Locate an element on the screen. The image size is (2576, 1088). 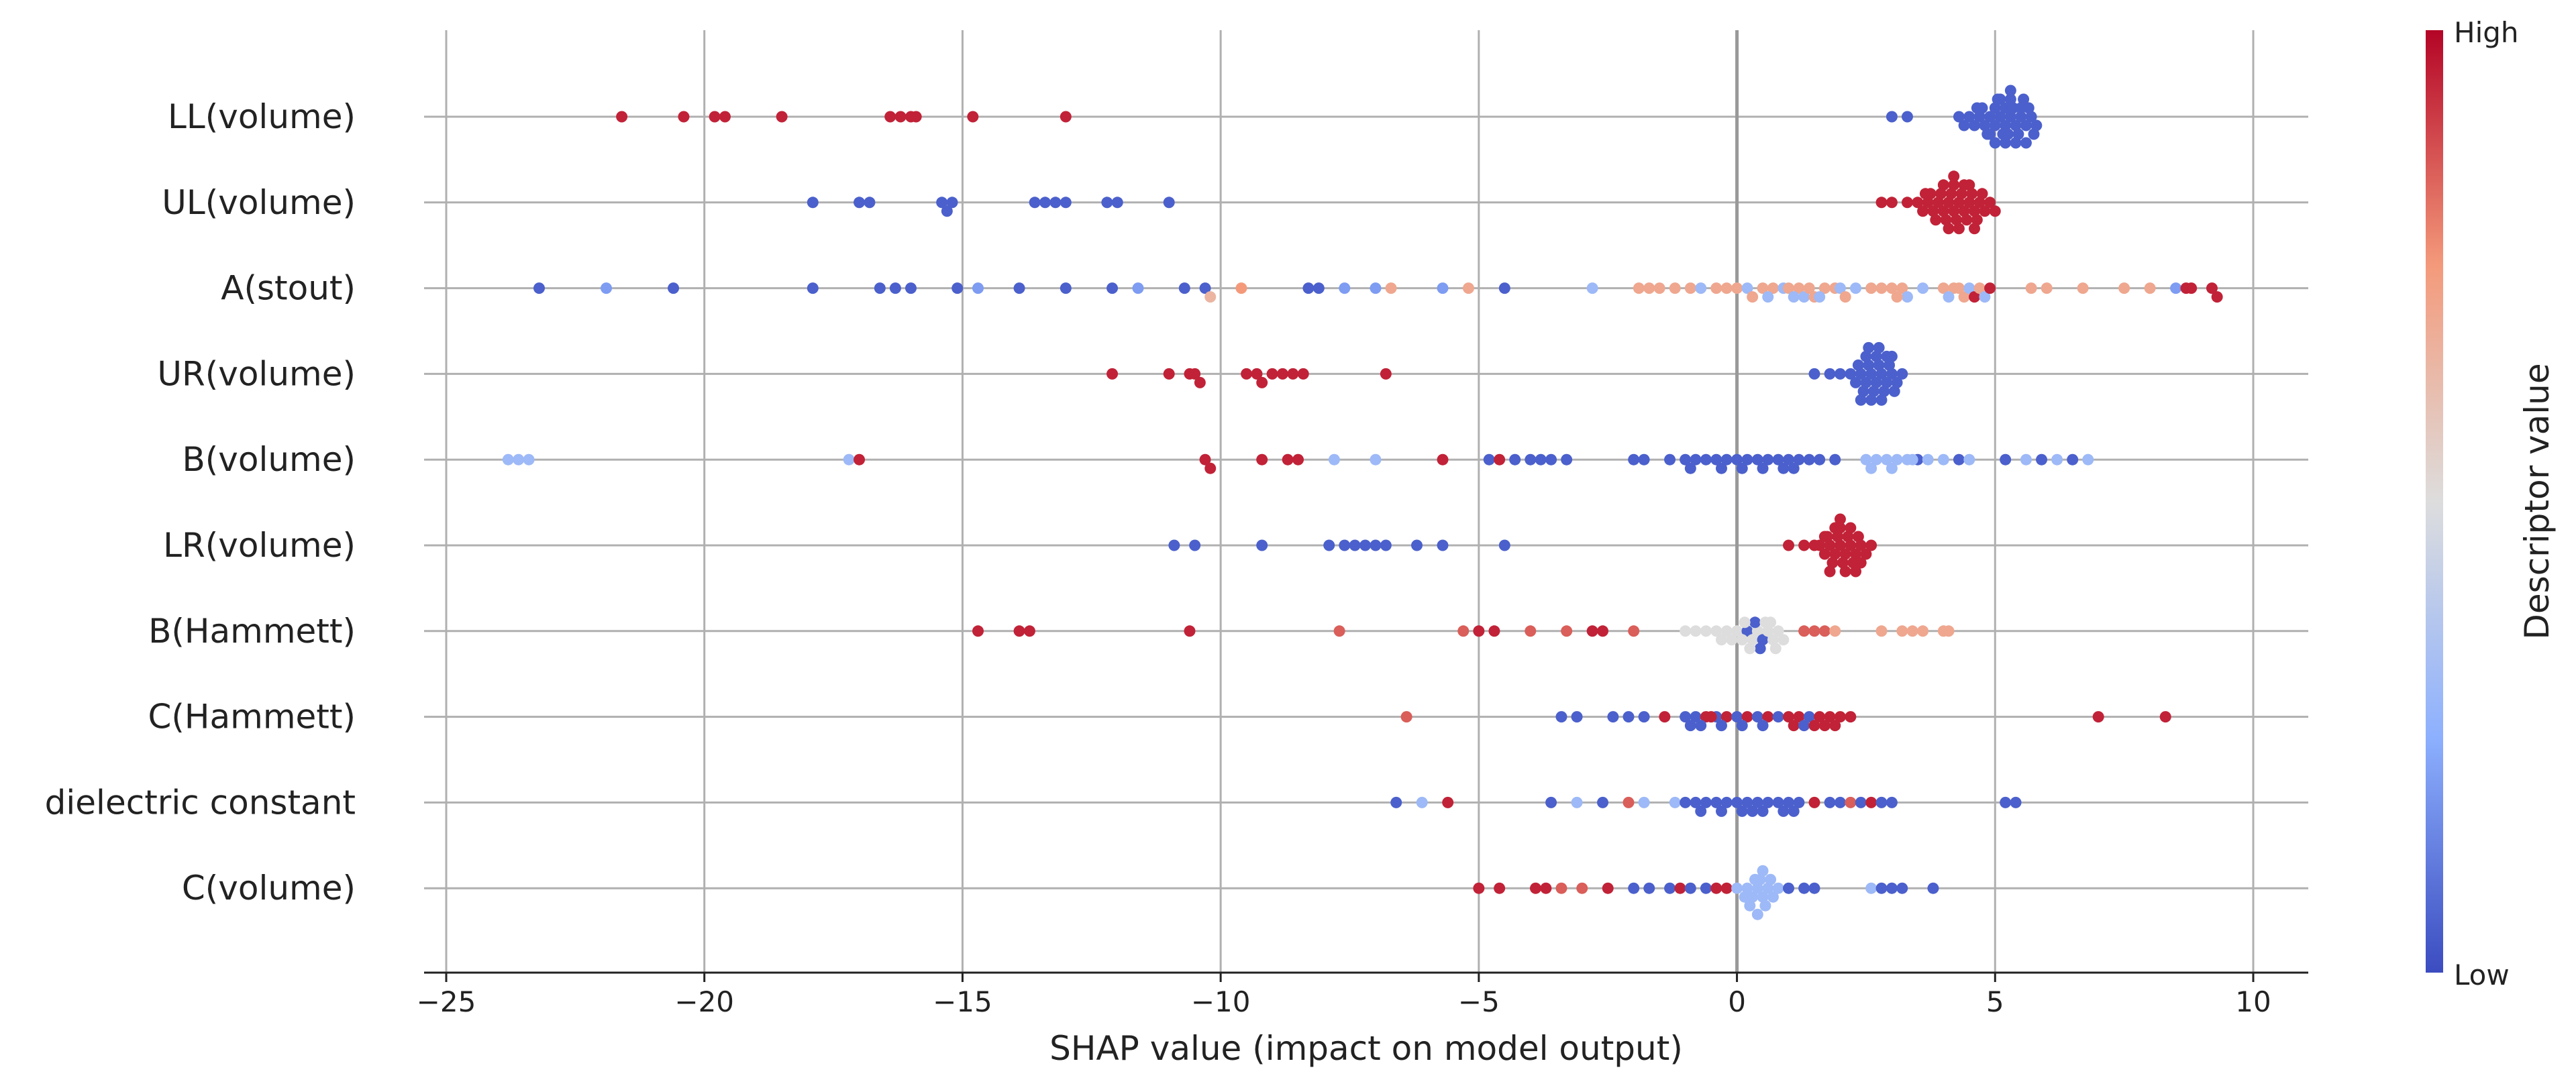
feature-label: LR(volume) is located at coordinates (259, 545).